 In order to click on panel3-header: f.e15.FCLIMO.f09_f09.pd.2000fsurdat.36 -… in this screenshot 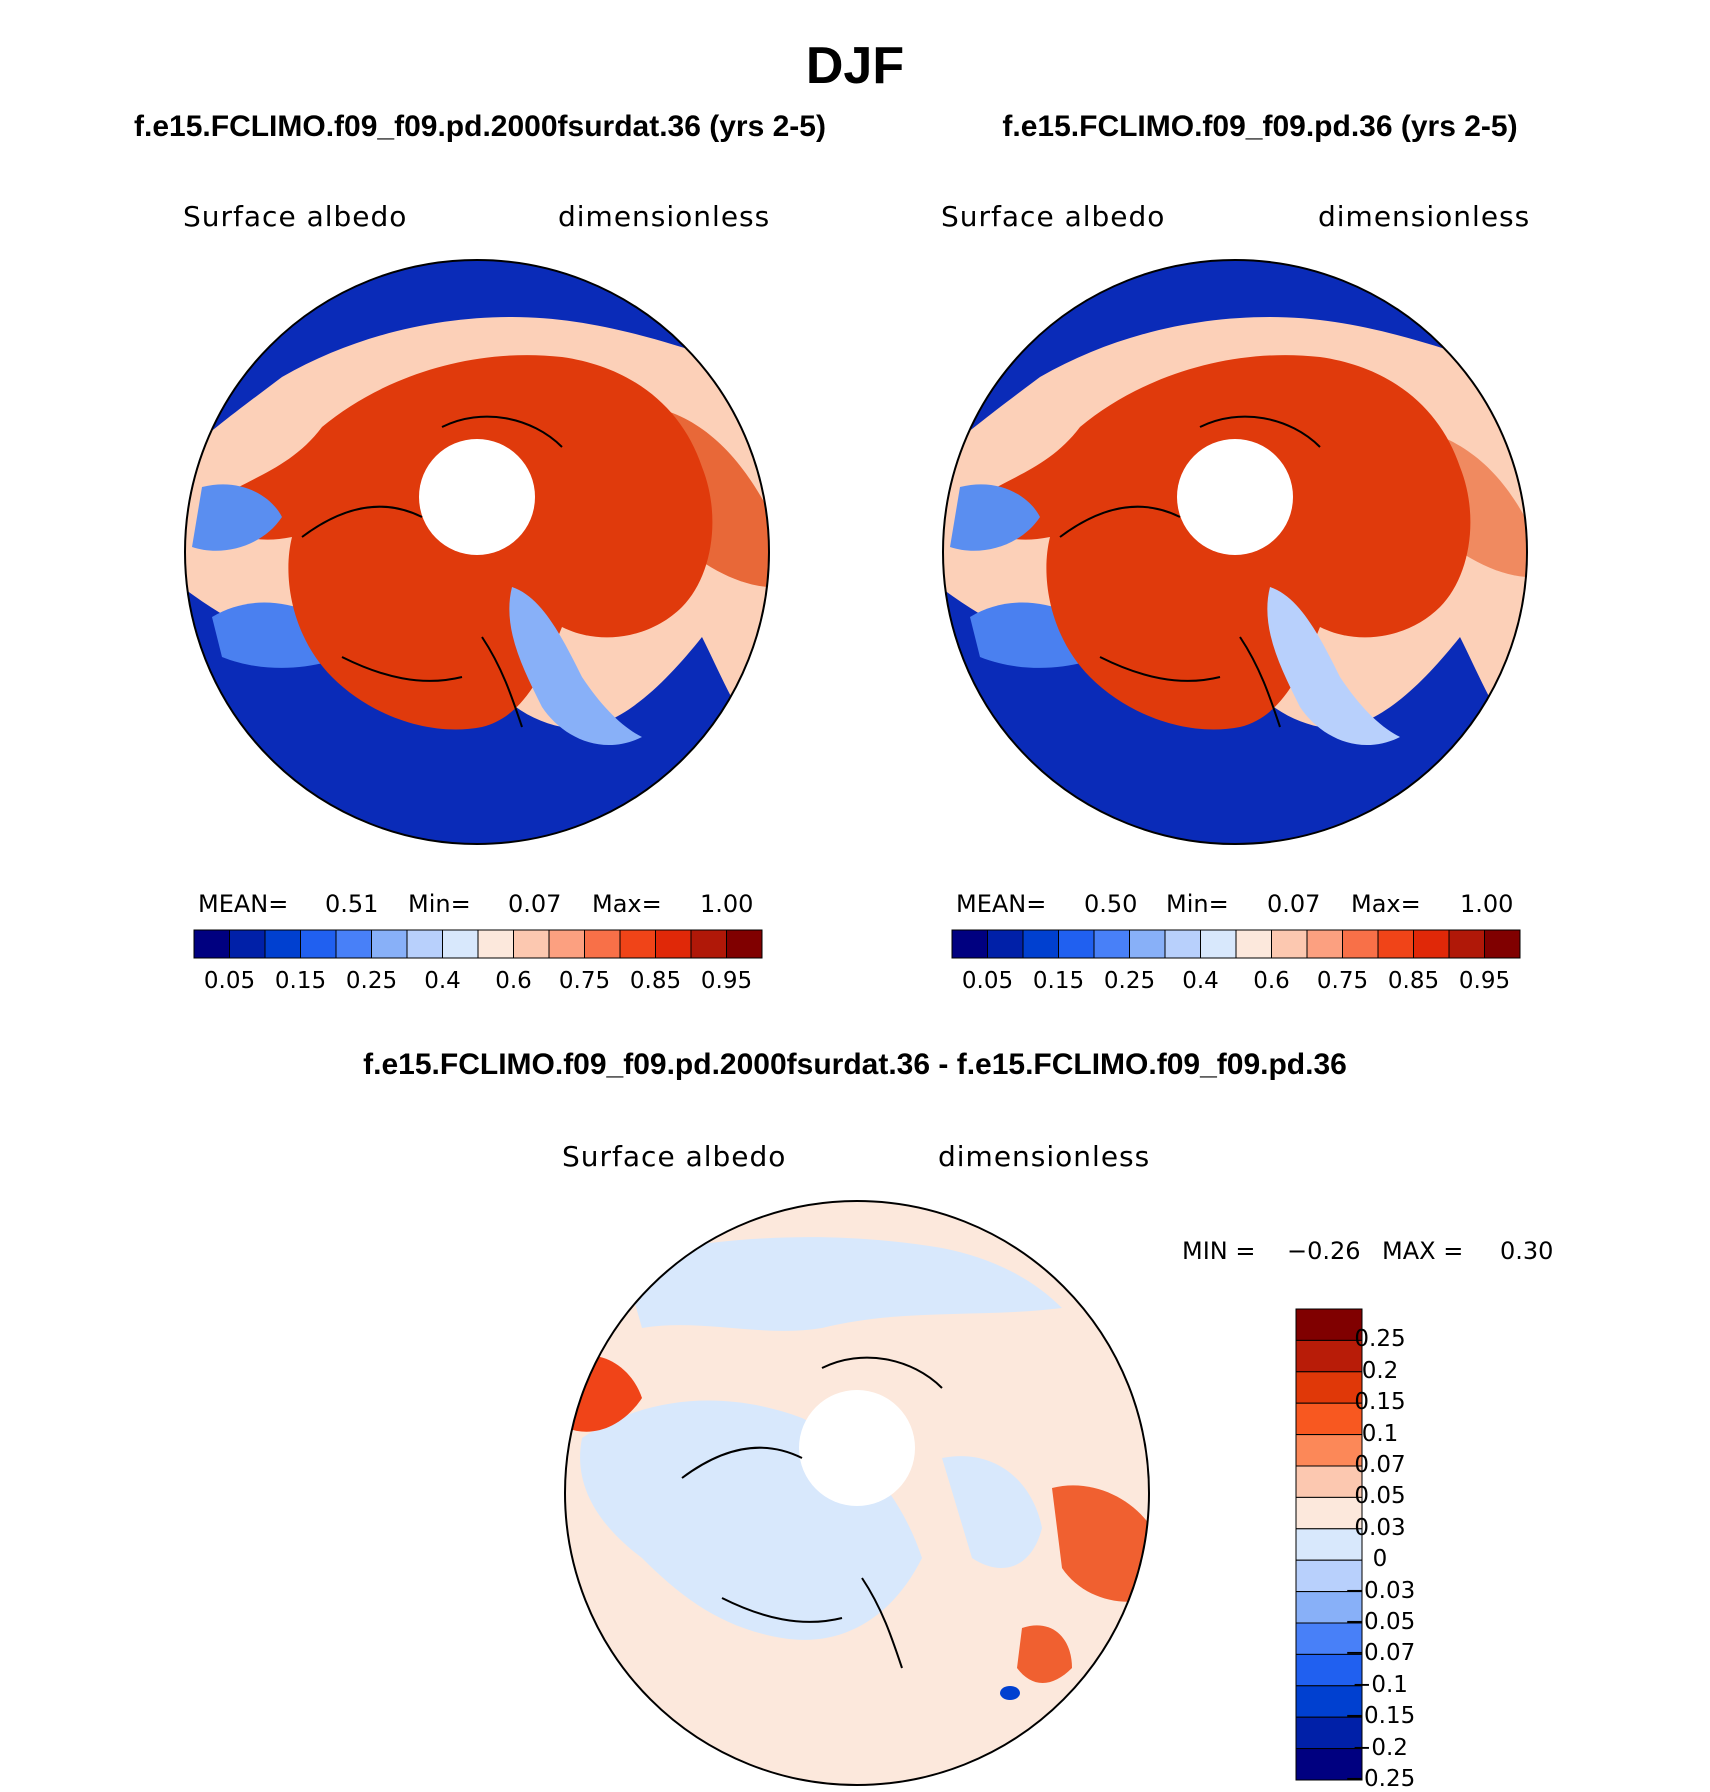, I will do `click(855, 1064)`.